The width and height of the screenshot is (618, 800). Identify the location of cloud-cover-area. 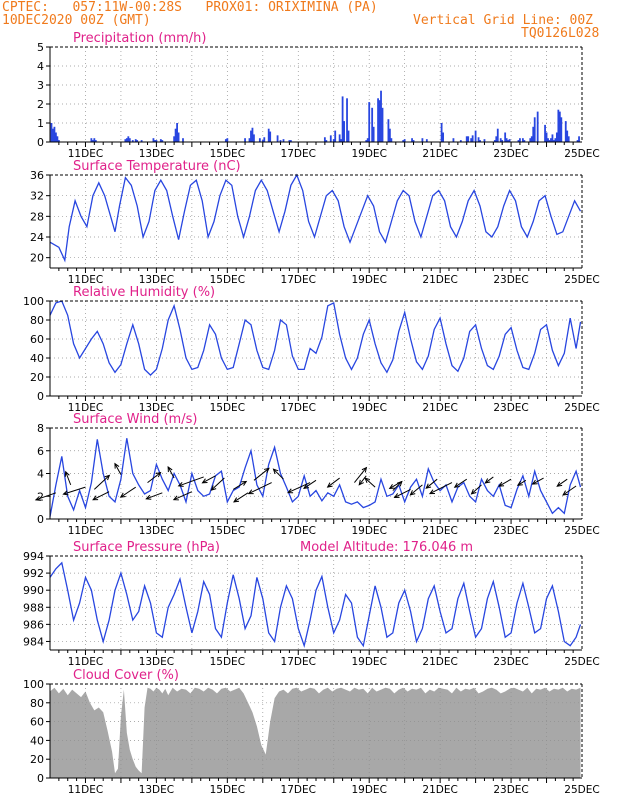
(315, 732).